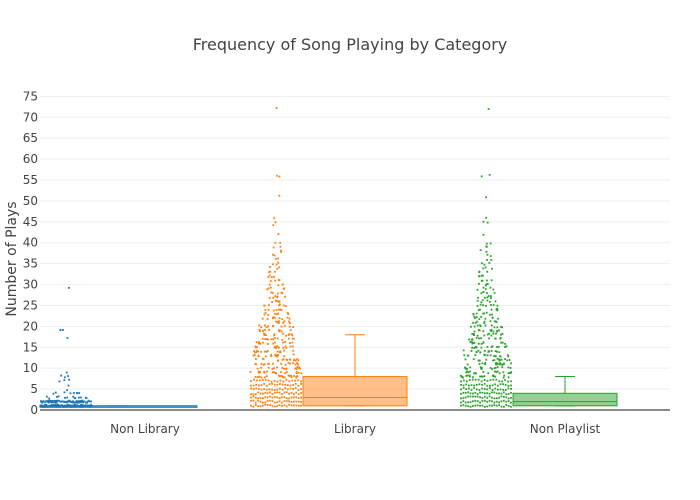 The image size is (700, 500). What do you see at coordinates (30, 159) in the screenshot?
I see `y-tick-label: 60` at bounding box center [30, 159].